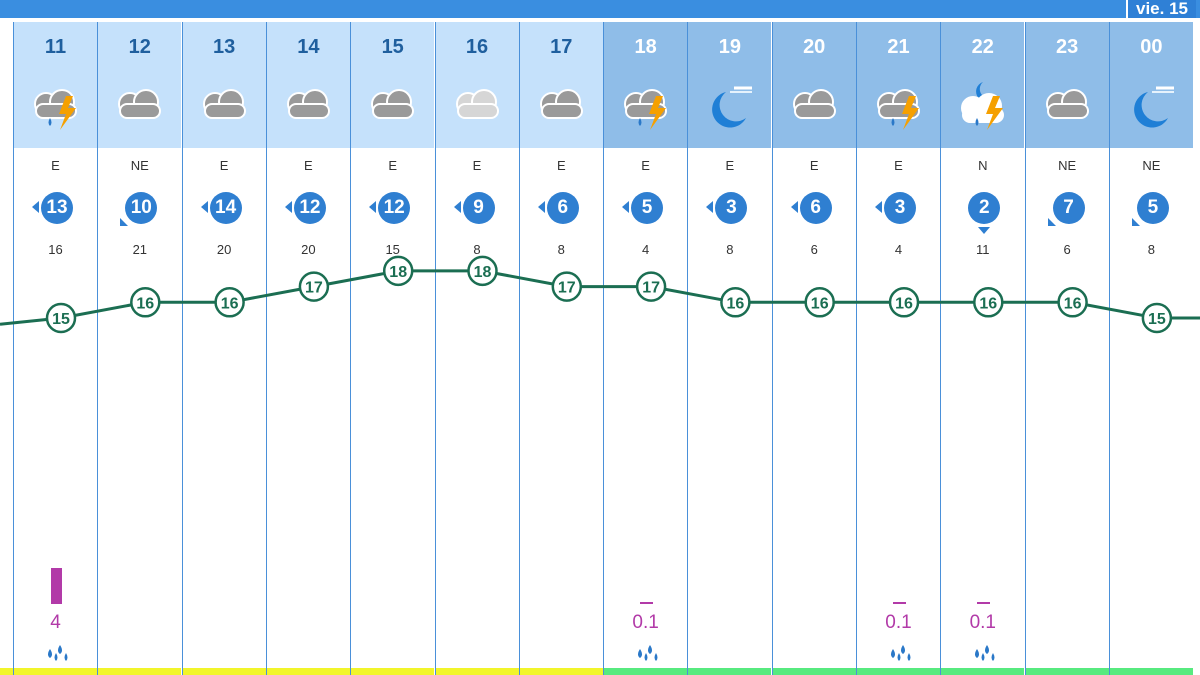  I want to click on wind-speed-badge: 12, so click(309, 208).